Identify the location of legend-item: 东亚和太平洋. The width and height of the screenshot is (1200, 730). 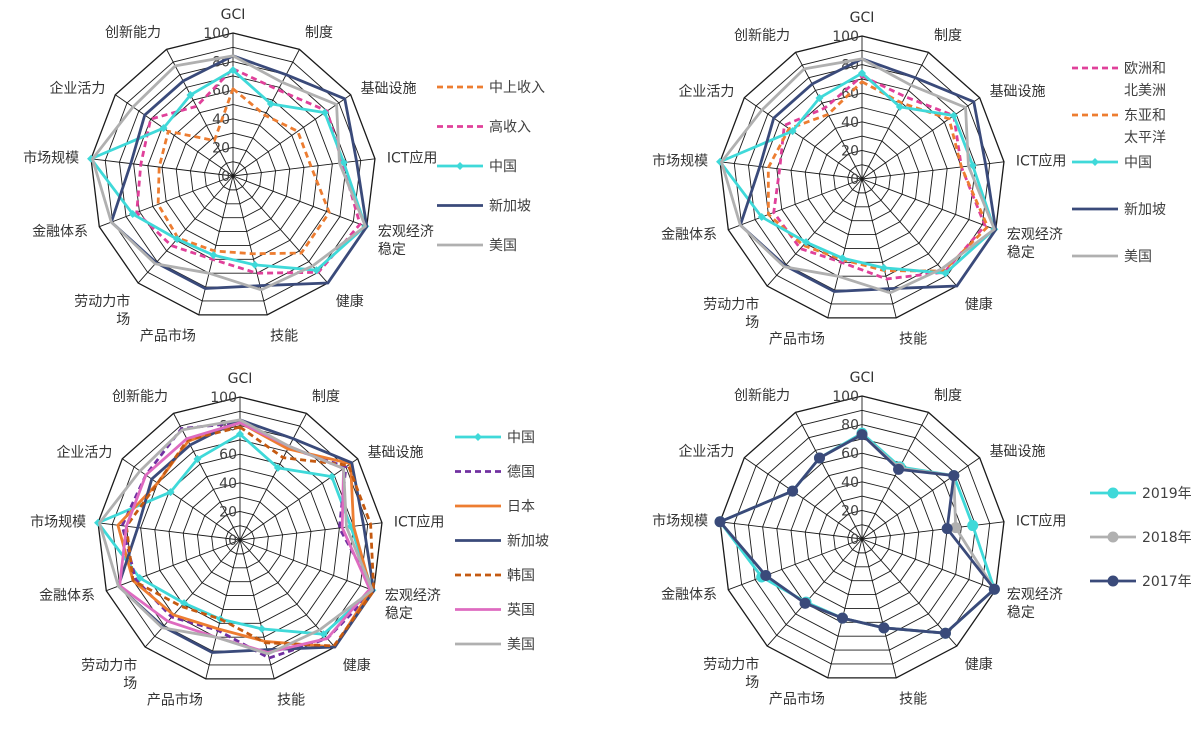
(1119, 127).